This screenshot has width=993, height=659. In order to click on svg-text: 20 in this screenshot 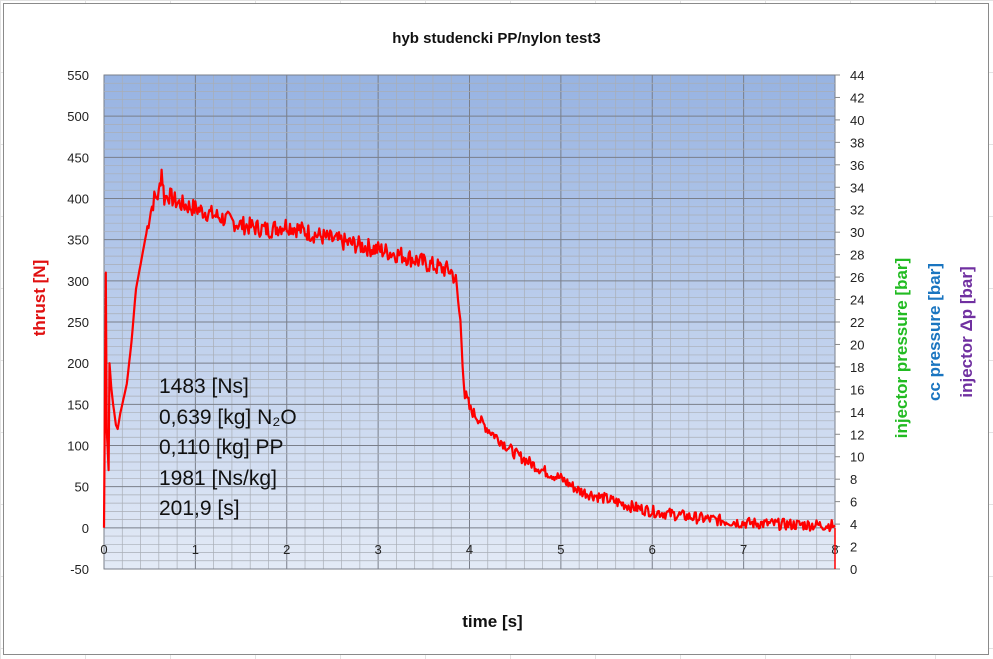, I will do `click(857, 344)`.